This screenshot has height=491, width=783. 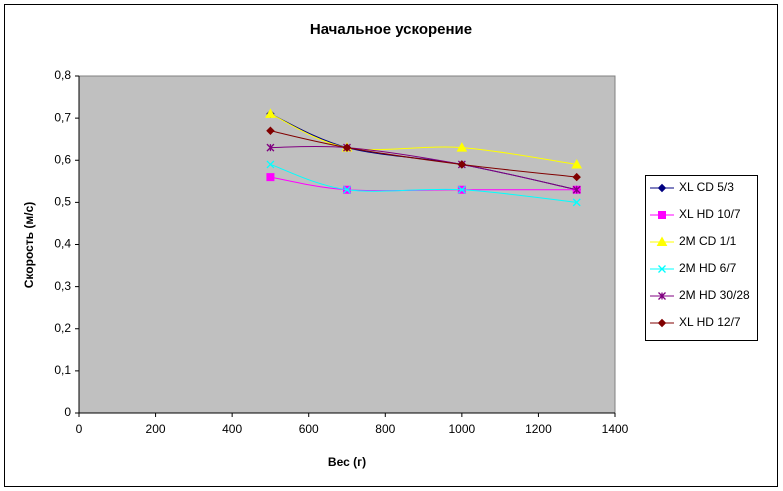 I want to click on y-tick-label: 0,6, so click(x=62, y=159).